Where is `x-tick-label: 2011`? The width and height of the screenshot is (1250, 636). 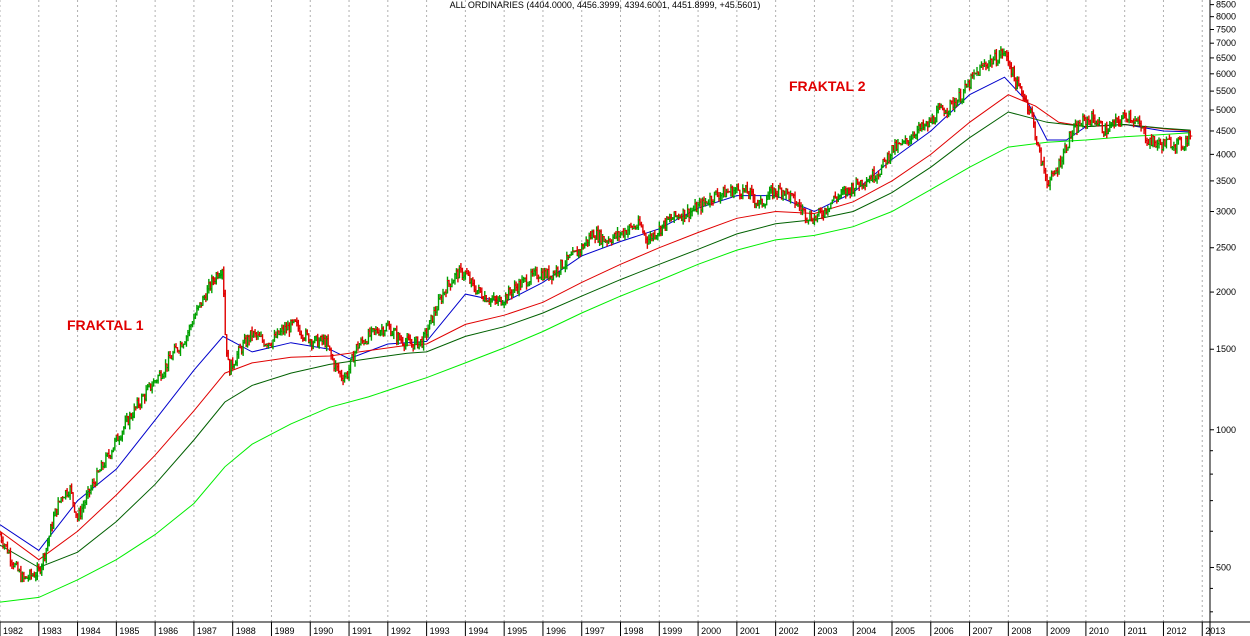 x-tick-label: 2011 is located at coordinates (1137, 631).